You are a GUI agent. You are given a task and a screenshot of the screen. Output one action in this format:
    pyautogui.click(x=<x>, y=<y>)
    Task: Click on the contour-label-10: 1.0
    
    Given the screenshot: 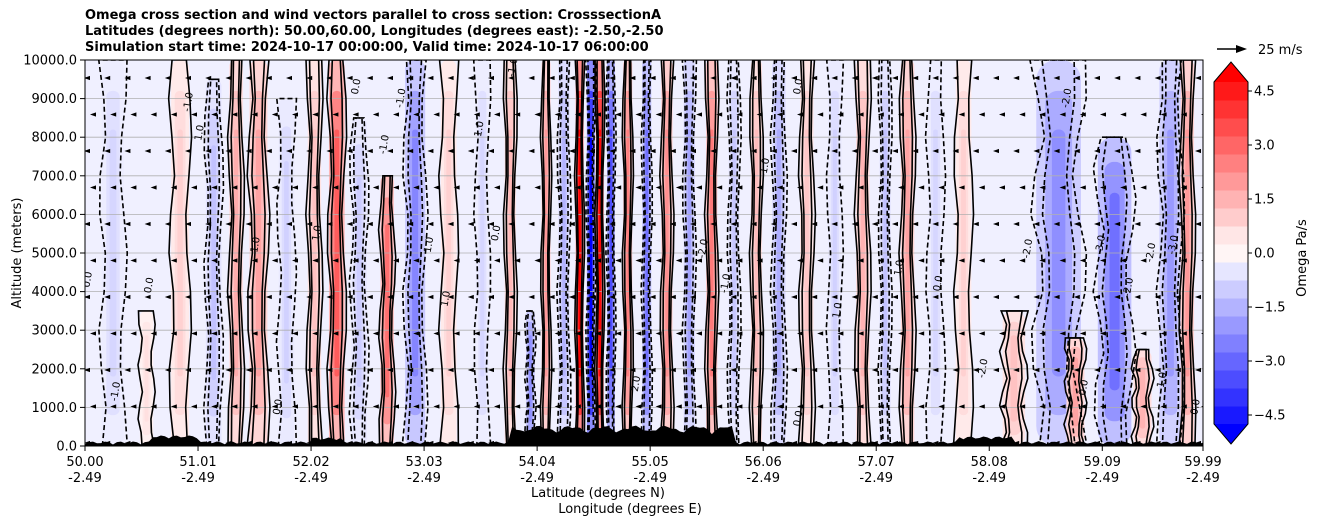 What is the action you would take?
    pyautogui.click(x=446, y=299)
    